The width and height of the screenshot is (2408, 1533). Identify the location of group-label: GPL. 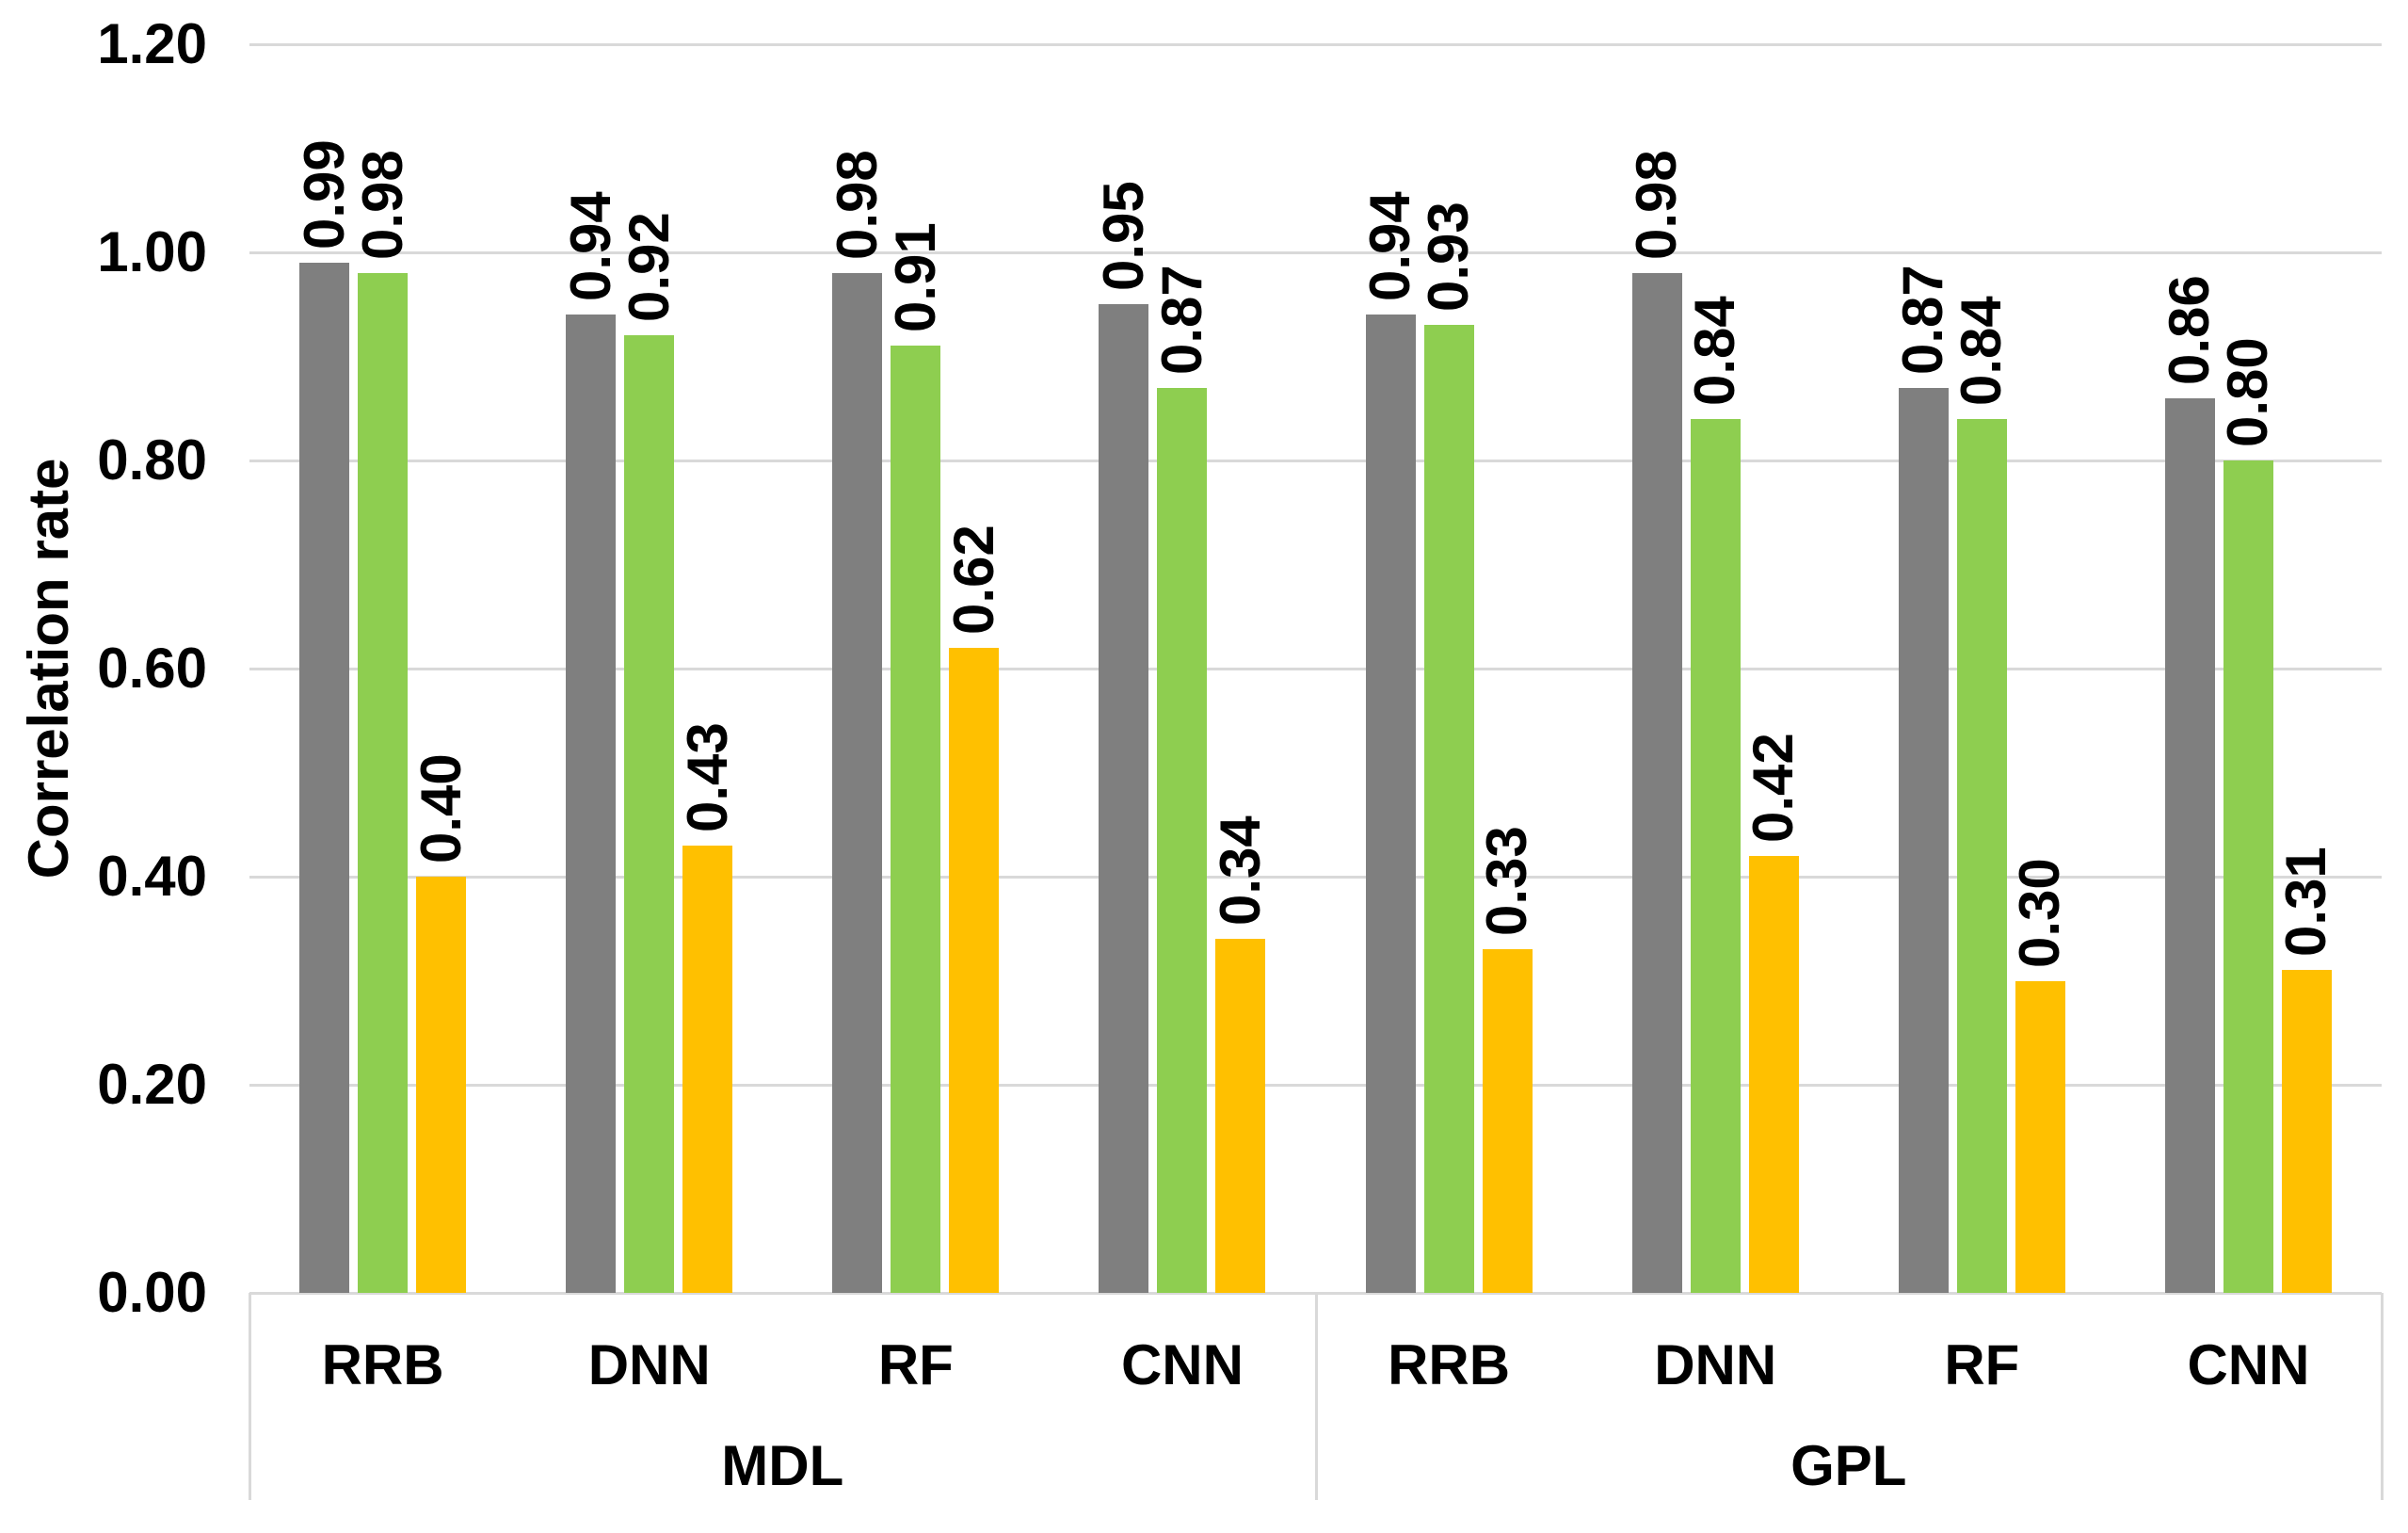
(1849, 1465).